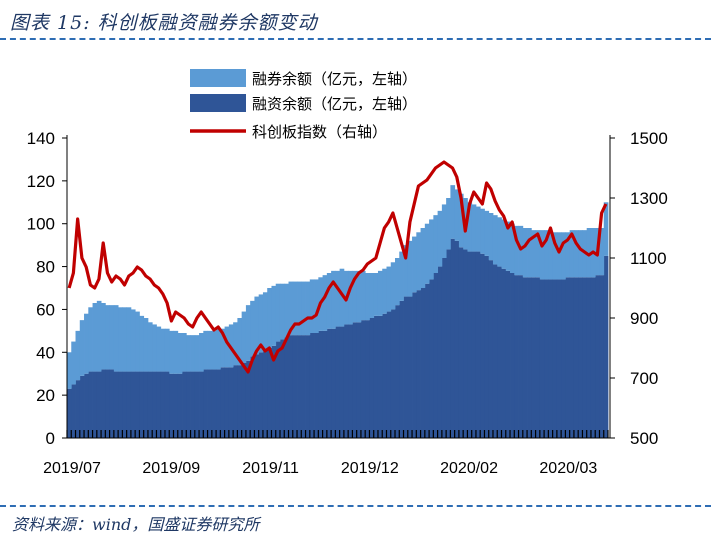 The height and width of the screenshot is (549, 711). What do you see at coordinates (218, 78) in the screenshot?
I see `legend-swatch-short-balance` at bounding box center [218, 78].